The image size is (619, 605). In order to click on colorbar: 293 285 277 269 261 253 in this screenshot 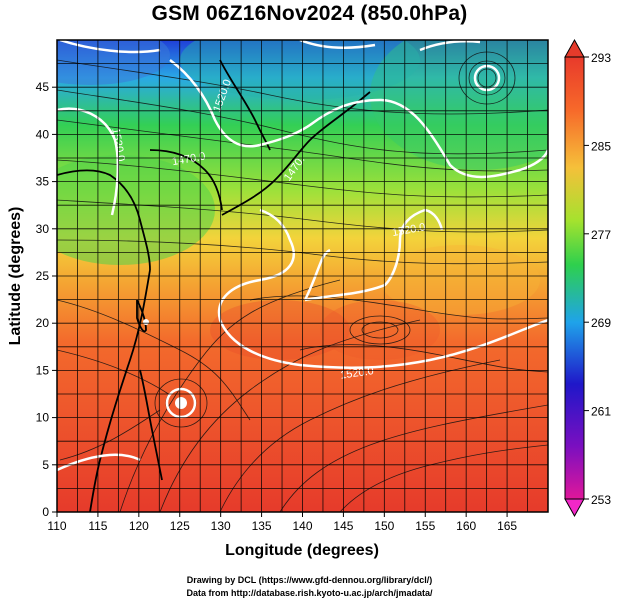, I will do `click(587, 278)`.